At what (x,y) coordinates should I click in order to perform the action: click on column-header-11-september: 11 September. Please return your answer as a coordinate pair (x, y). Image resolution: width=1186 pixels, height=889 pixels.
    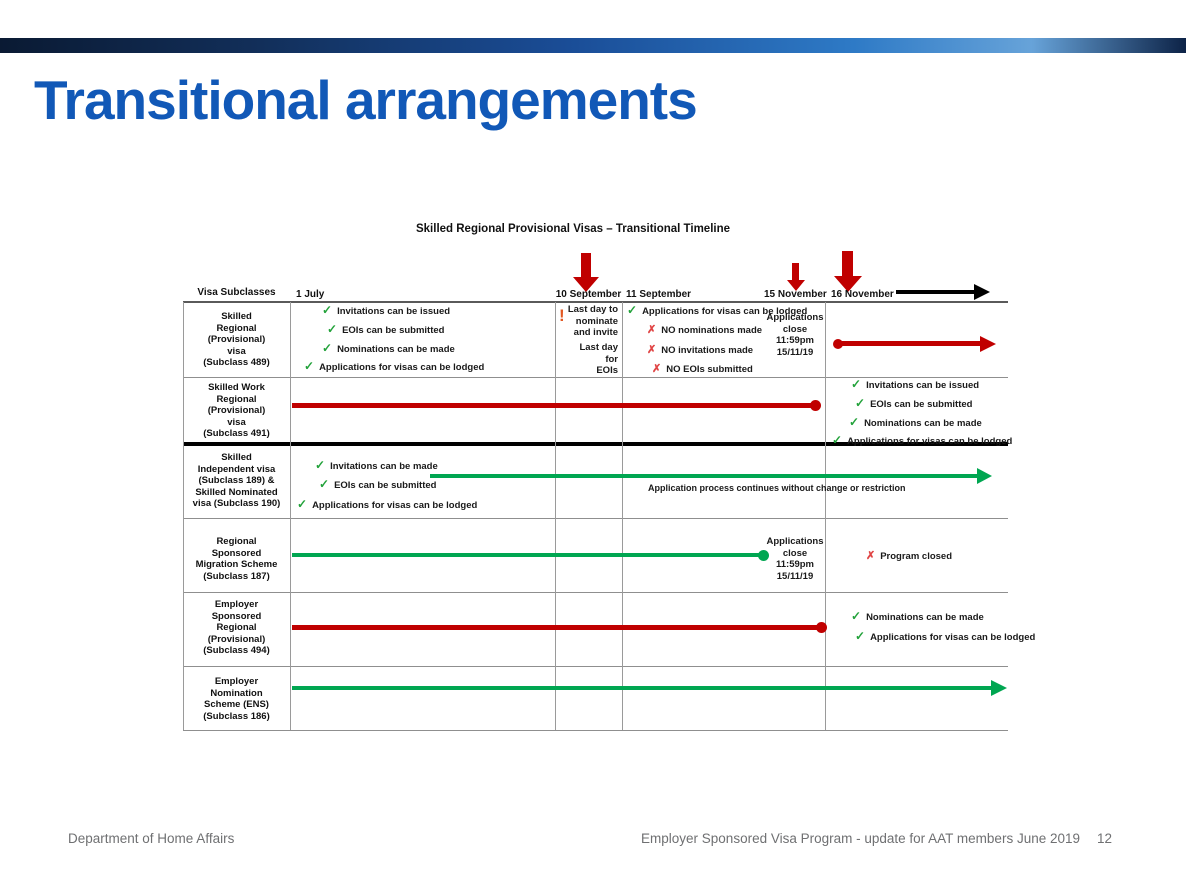
    Looking at the image, I should click on (659, 294).